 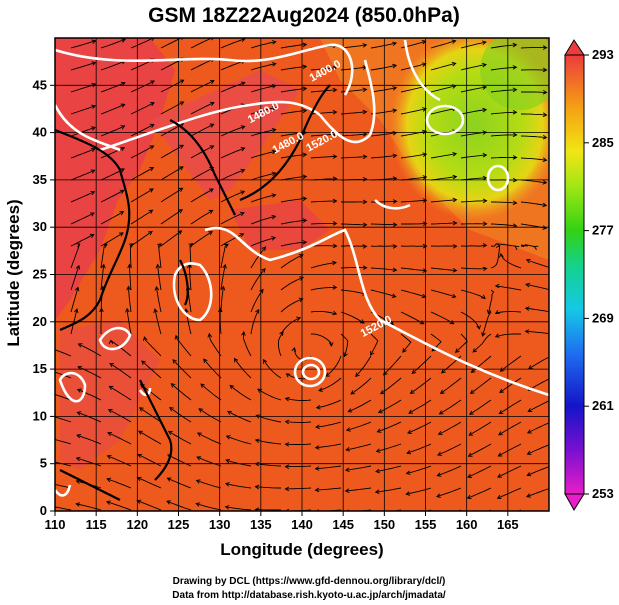 What do you see at coordinates (40, 368) in the screenshot?
I see `y-tick-label: 15` at bounding box center [40, 368].